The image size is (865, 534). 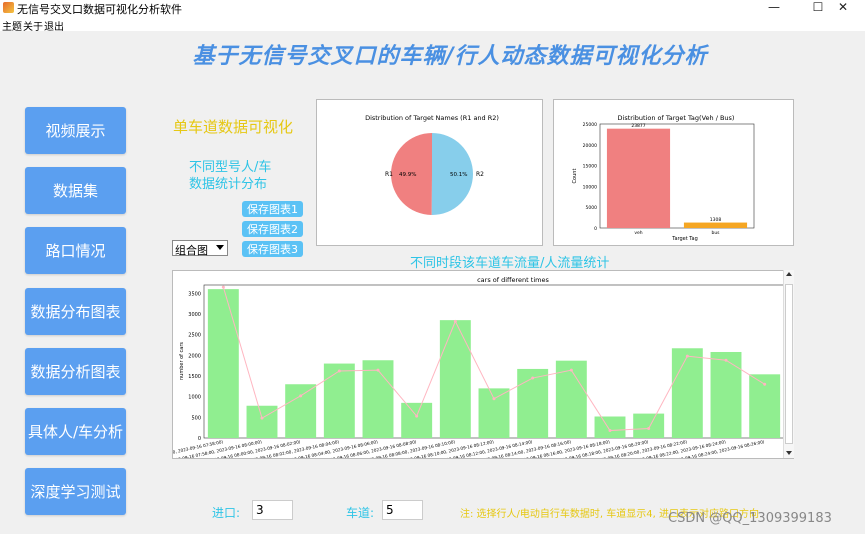 I want to click on pie-slice-r1, so click(x=411, y=174).